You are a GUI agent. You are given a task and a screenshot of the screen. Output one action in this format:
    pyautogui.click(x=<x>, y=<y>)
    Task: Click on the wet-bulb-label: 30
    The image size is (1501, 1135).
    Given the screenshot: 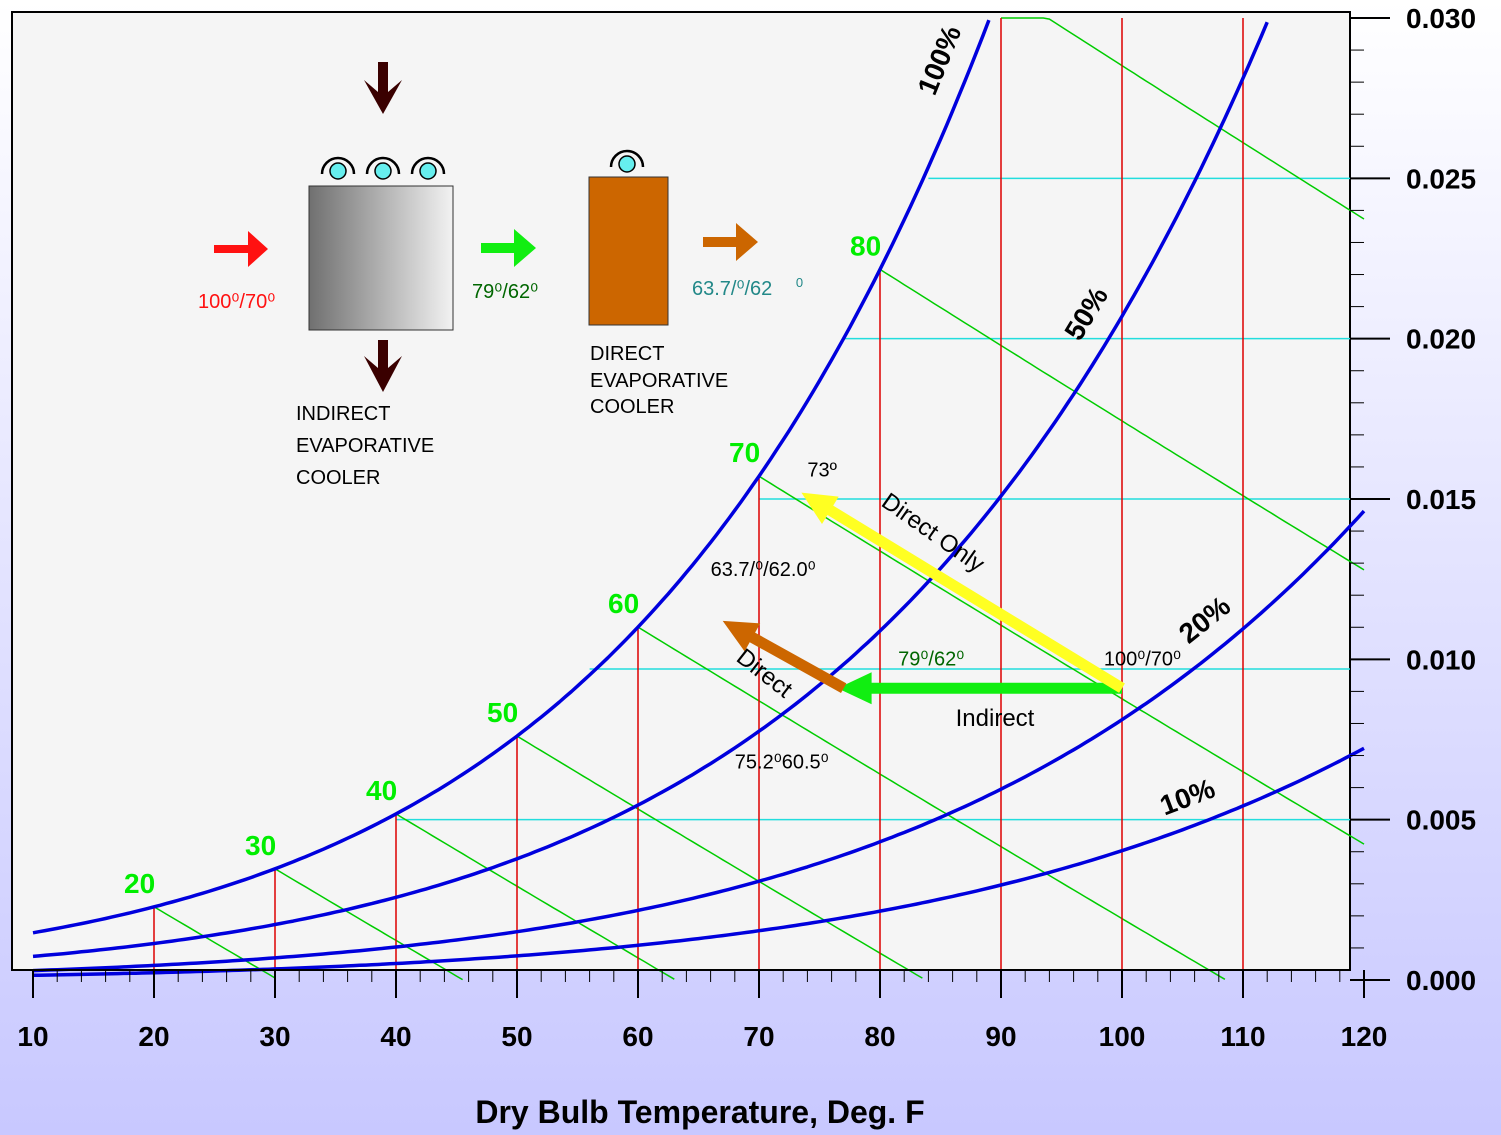 What is the action you would take?
    pyautogui.click(x=260, y=845)
    